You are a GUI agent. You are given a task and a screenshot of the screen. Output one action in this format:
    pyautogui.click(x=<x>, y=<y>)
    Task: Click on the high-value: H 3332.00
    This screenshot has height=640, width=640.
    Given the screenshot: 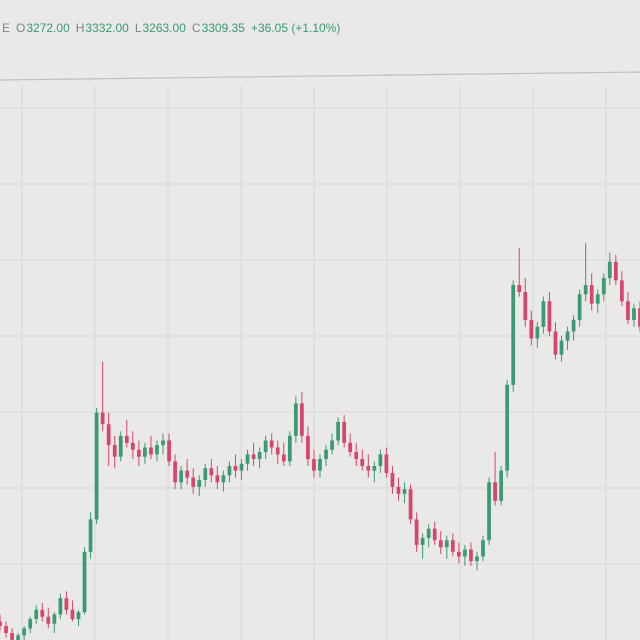 What is the action you would take?
    pyautogui.click(x=102, y=28)
    